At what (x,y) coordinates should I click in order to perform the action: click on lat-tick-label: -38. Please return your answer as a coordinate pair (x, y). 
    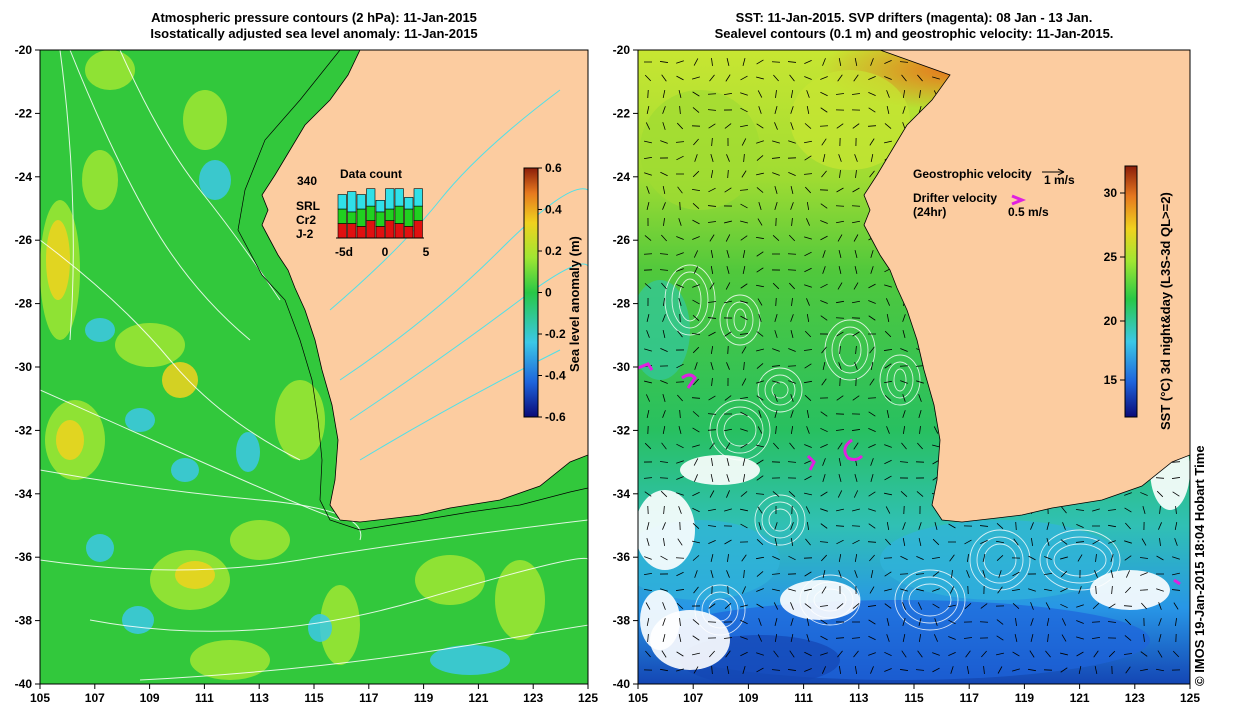
    Looking at the image, I should click on (24, 621).